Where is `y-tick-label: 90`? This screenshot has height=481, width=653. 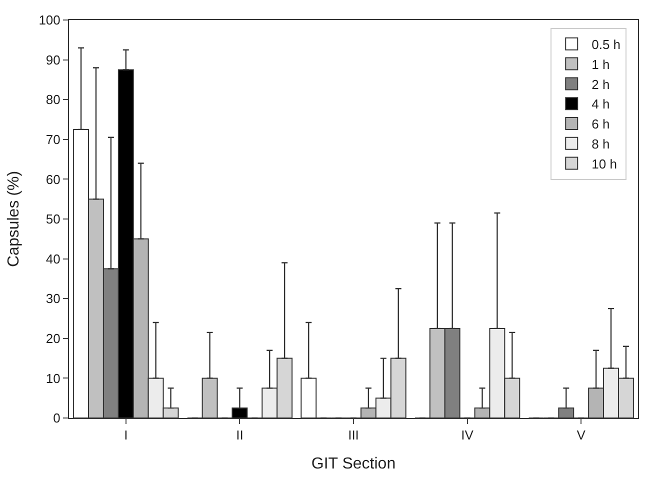
y-tick-label: 90 is located at coordinates (53, 60).